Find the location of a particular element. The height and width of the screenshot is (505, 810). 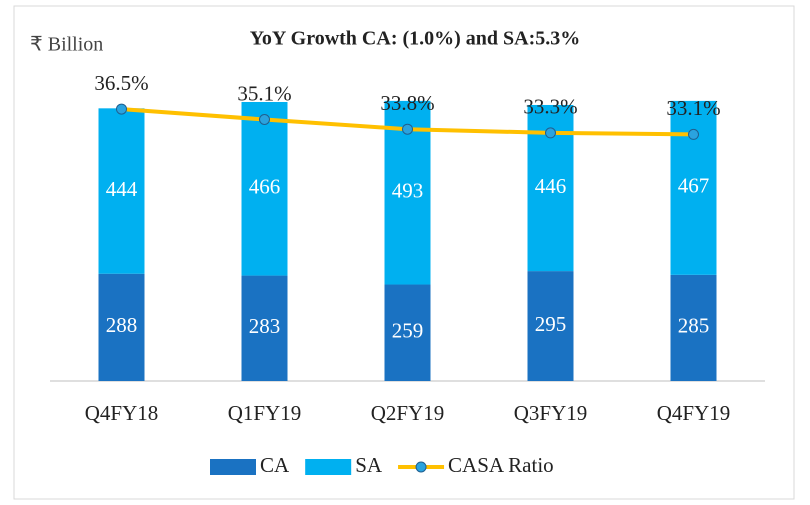

bar-value-label: 259 is located at coordinates (408, 331).